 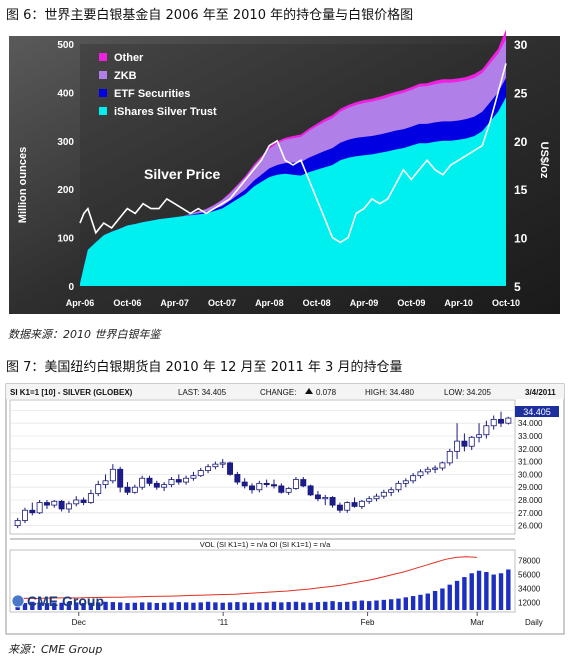 What do you see at coordinates (477, 622) in the screenshot?
I see `x-tick-label: Mar` at bounding box center [477, 622].